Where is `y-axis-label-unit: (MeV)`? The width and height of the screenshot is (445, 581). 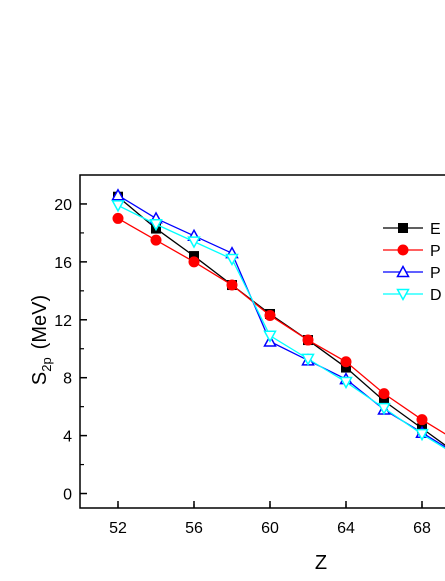
y-axis-label-unit: (MeV) is located at coordinates (40, 322).